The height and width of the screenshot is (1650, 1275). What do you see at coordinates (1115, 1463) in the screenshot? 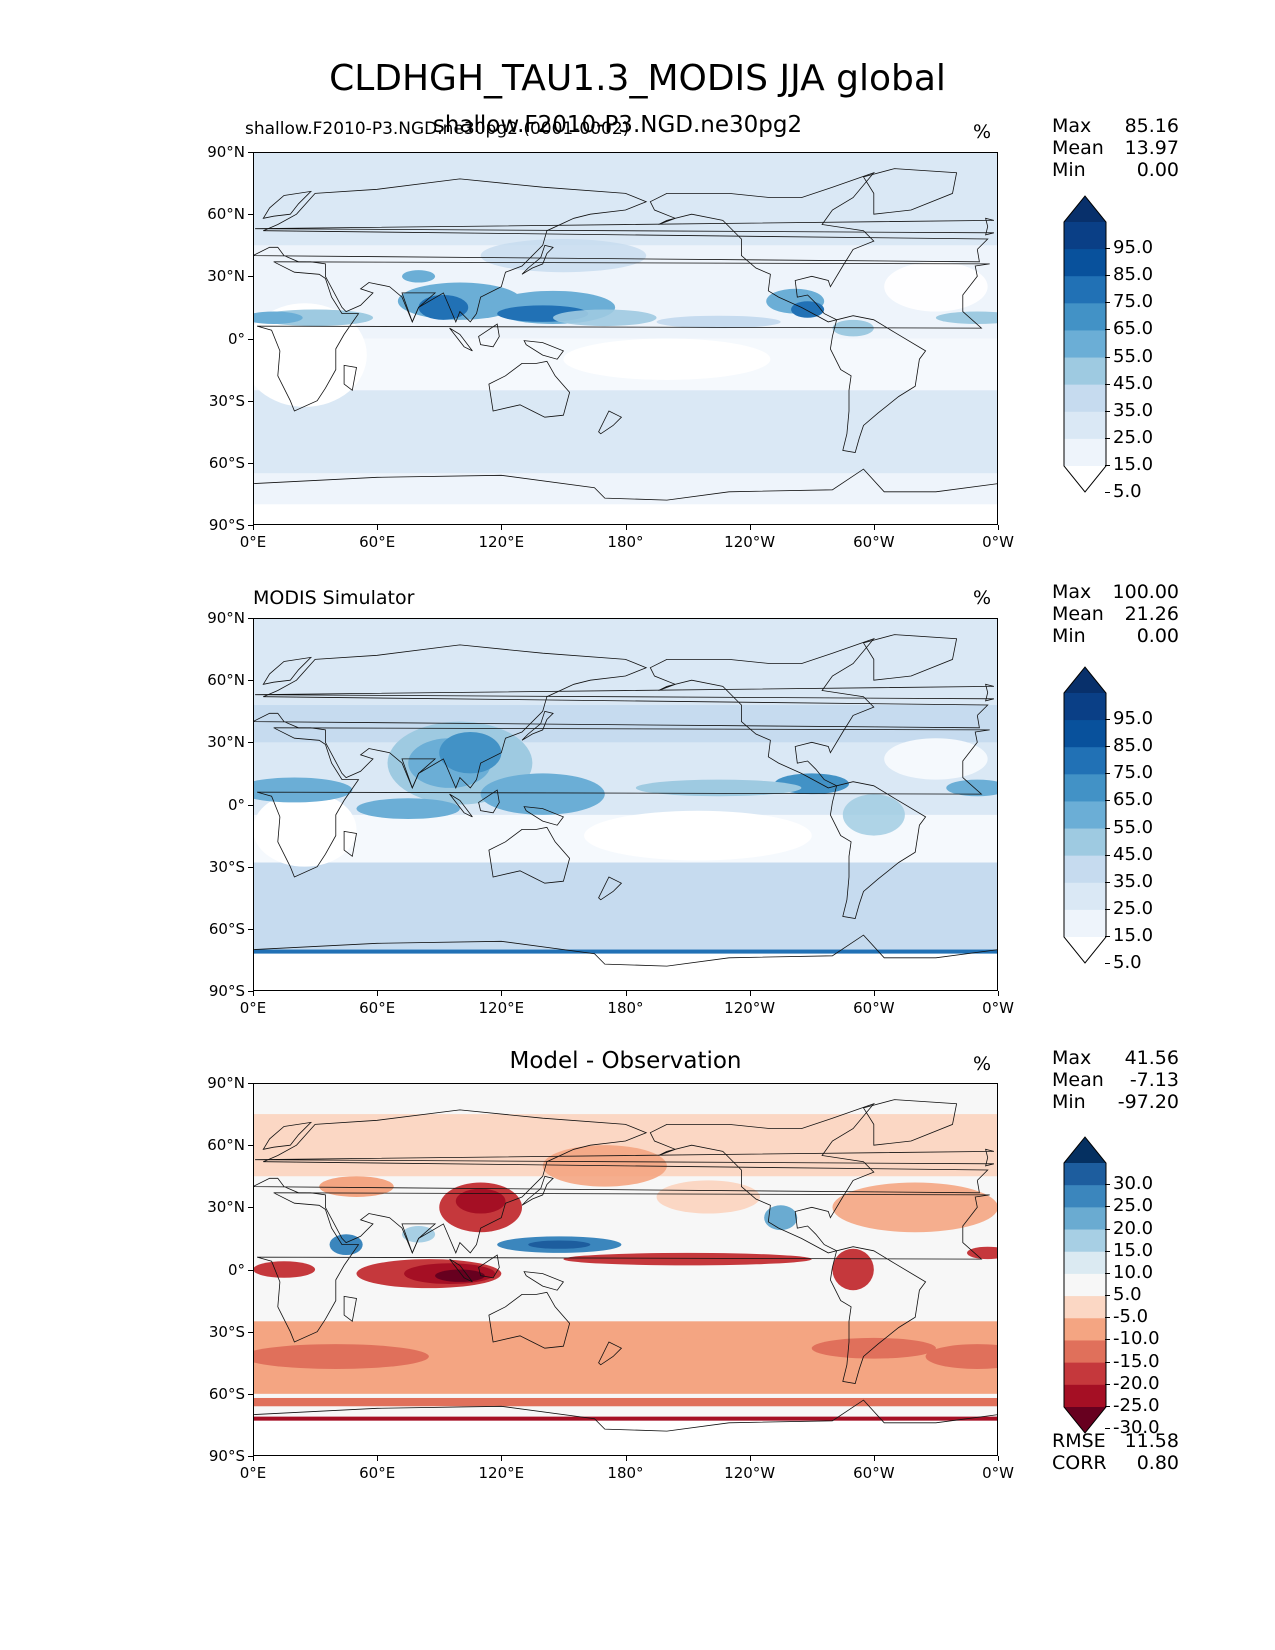
I see `metric-corr: CORR 0.80` at bounding box center [1115, 1463].